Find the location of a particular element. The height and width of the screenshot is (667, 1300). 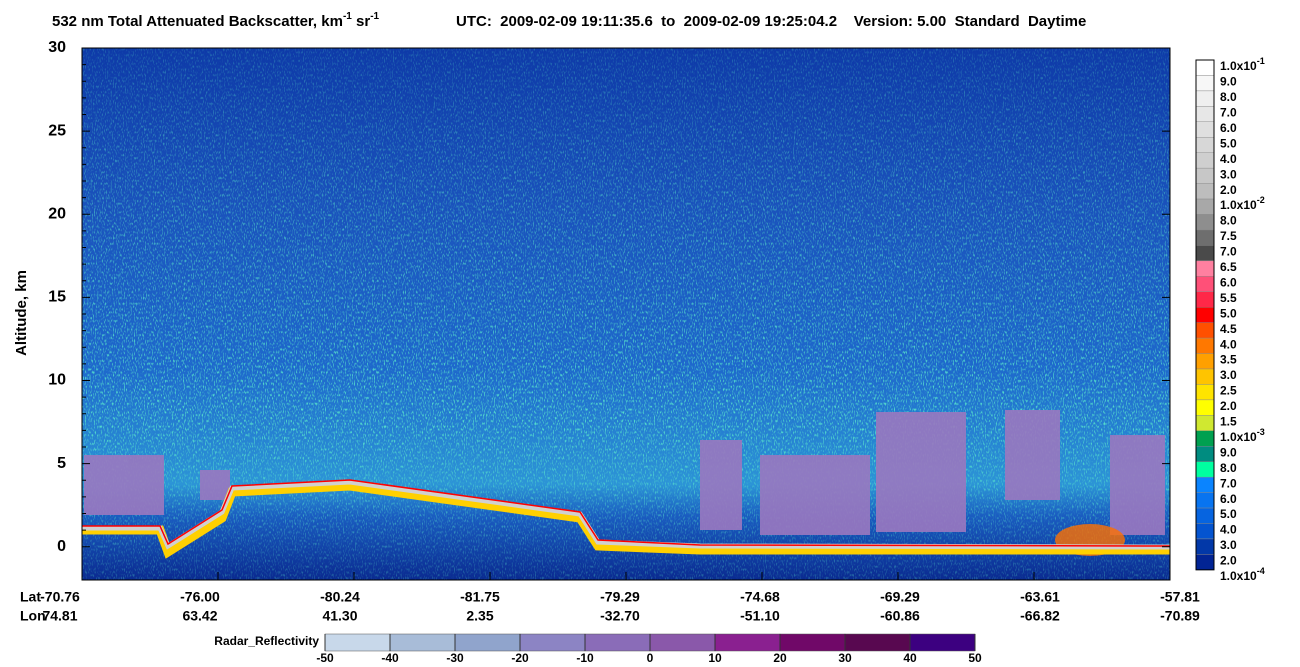

radar-tick-label: 40 is located at coordinates (910, 658).